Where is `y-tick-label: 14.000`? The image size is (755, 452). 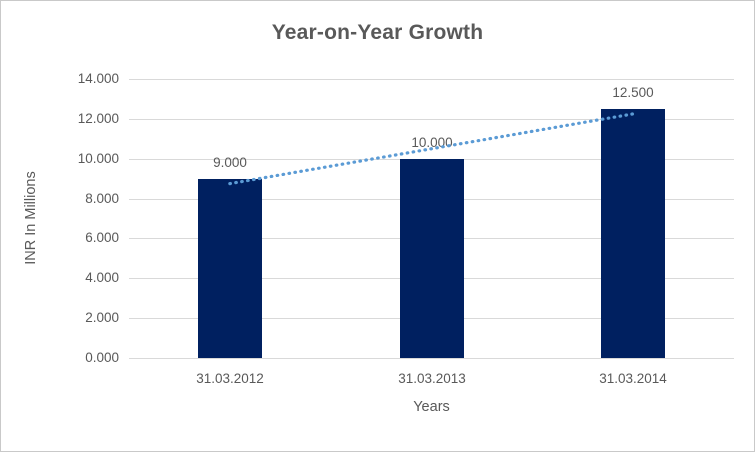 y-tick-label: 14.000 is located at coordinates (98, 78).